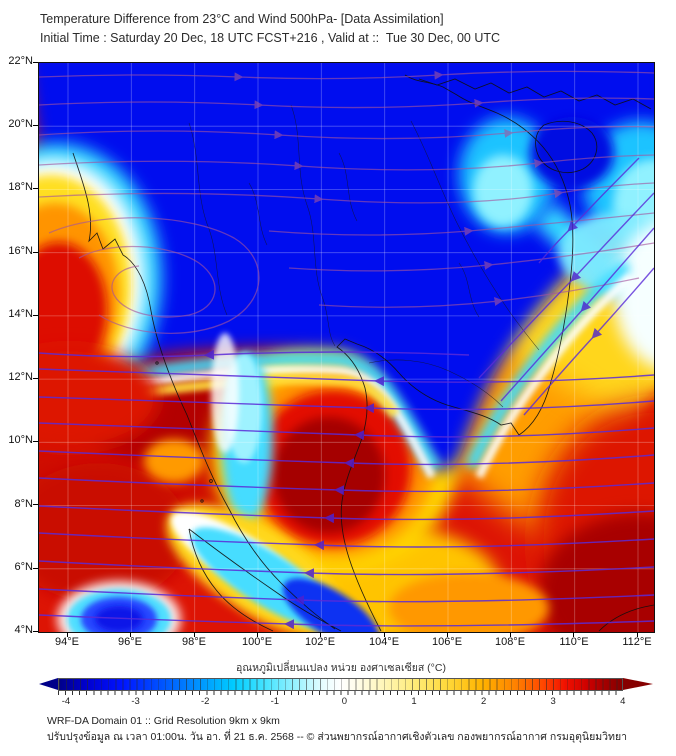  What do you see at coordinates (414, 701) in the screenshot?
I see `colorbar-tick: 1` at bounding box center [414, 701].